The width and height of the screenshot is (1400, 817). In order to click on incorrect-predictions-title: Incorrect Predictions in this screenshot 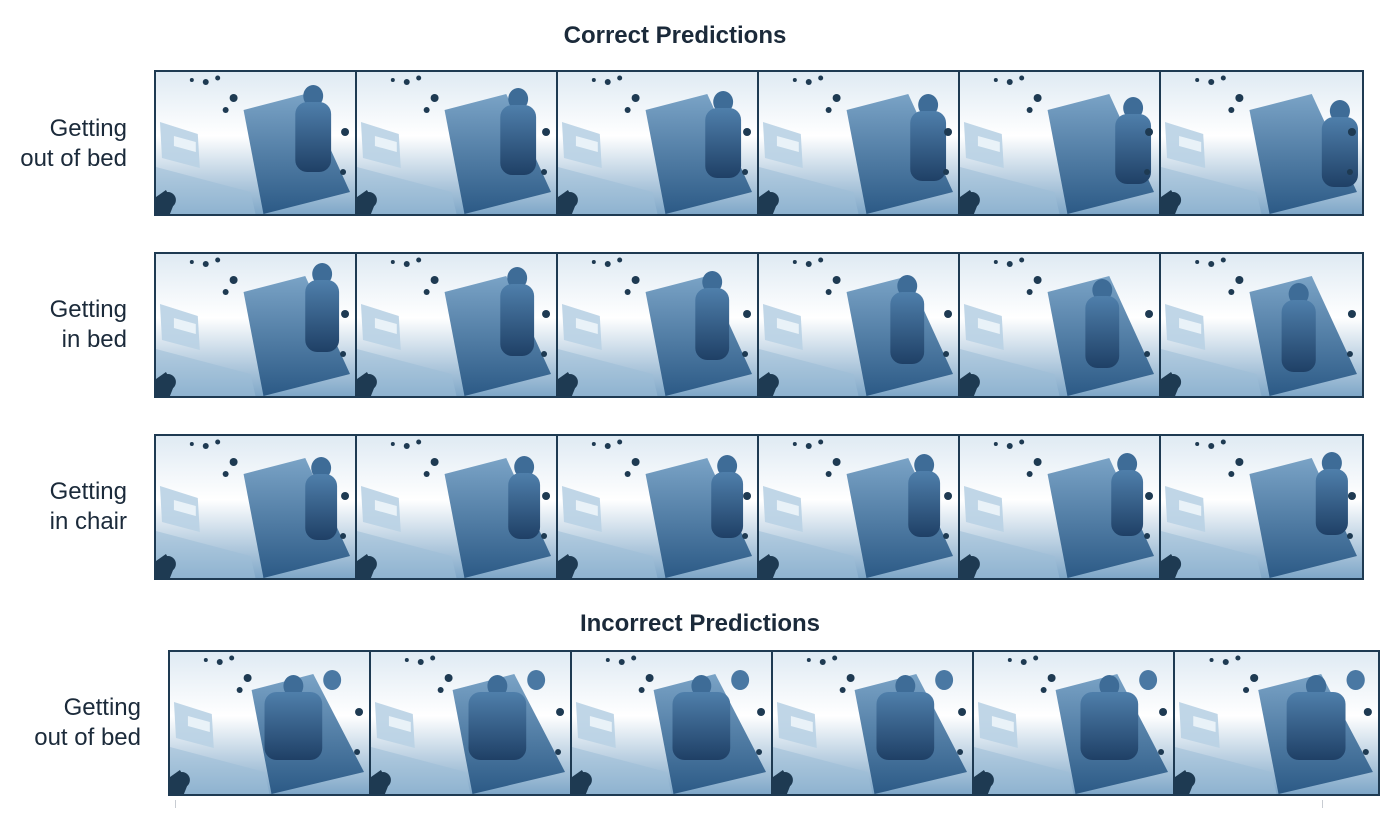, I will do `click(700, 623)`.